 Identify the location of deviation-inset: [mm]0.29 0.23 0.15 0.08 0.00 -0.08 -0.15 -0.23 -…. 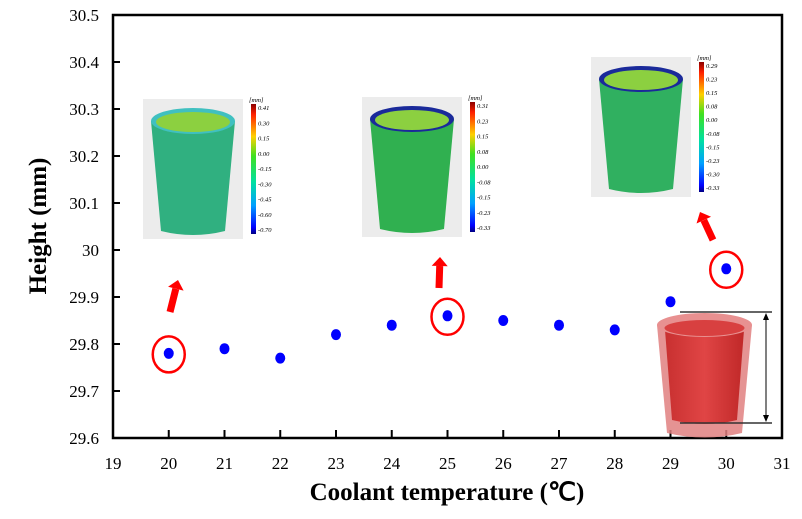
(655, 126).